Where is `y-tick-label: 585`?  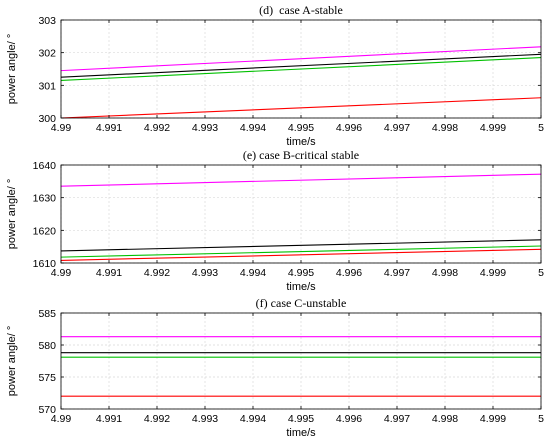
y-tick-label: 585 is located at coordinates (47, 314).